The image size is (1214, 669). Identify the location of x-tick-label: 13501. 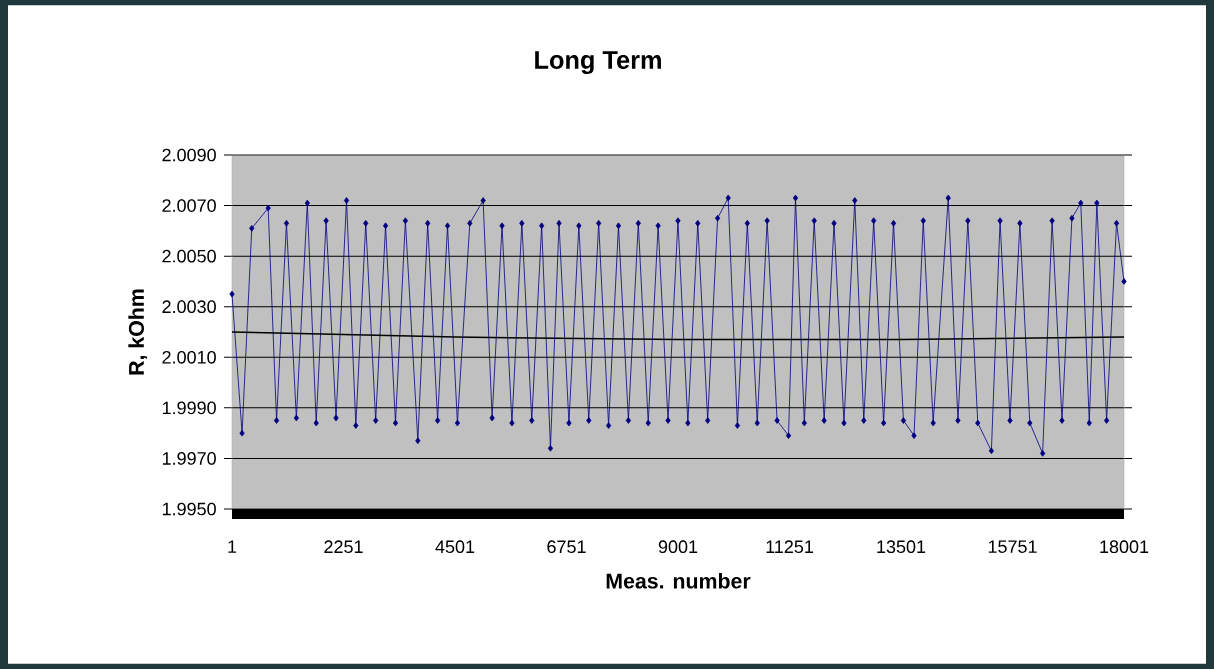
(901, 547).